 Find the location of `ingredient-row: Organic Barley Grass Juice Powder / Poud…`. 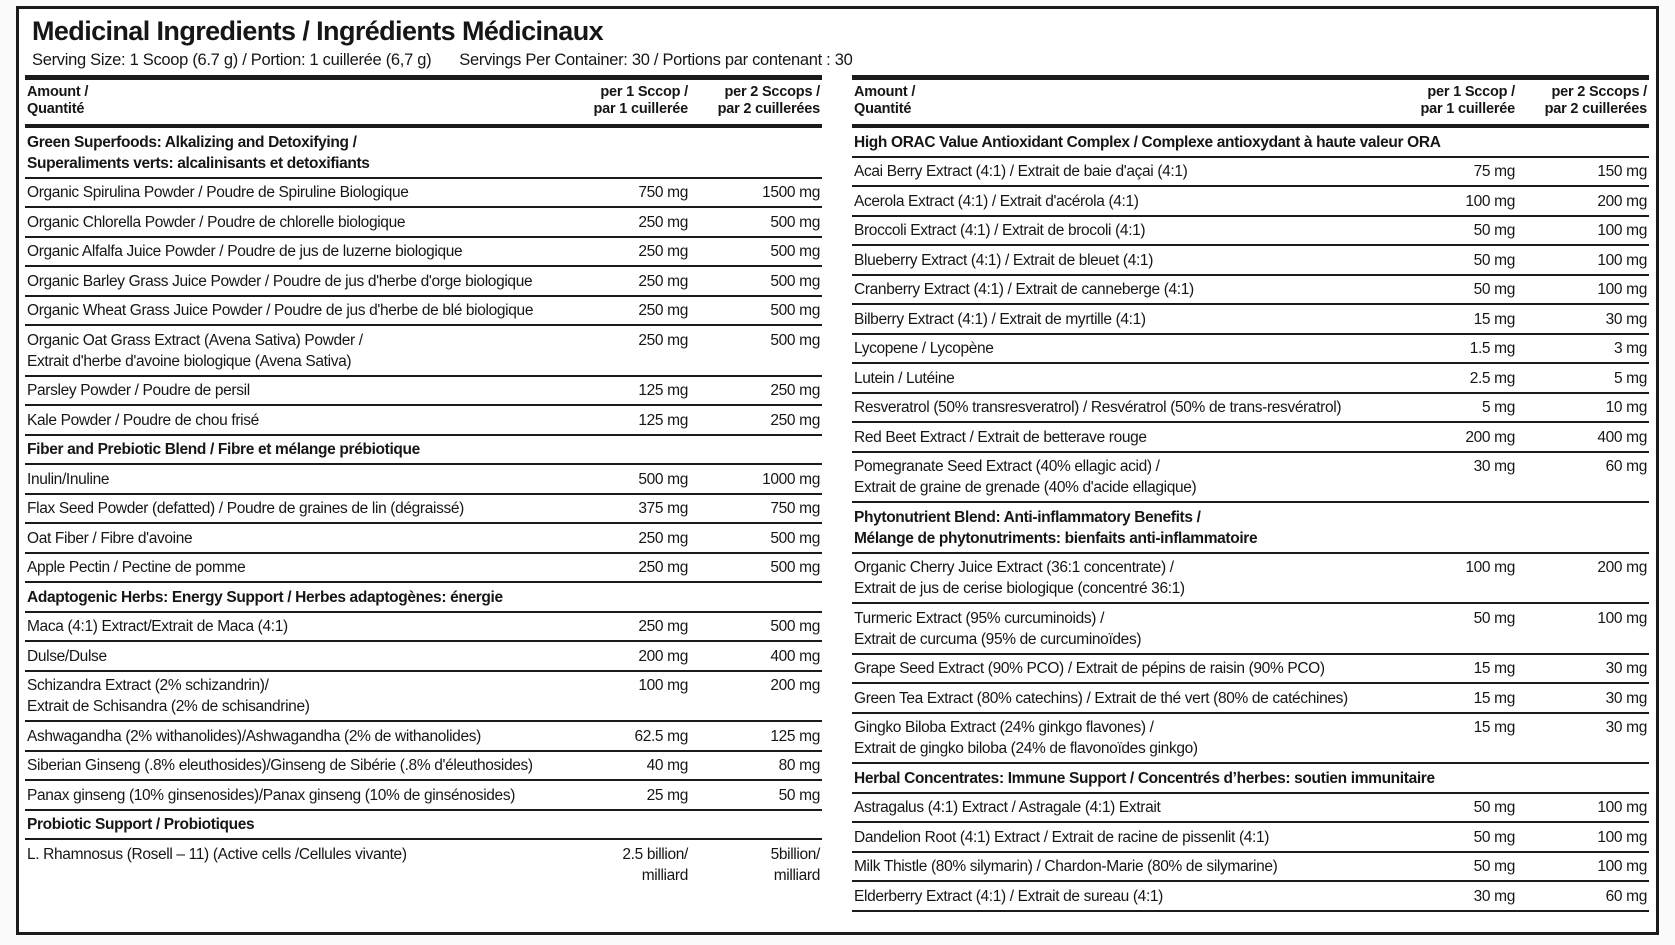

ingredient-row: Organic Barley Grass Juice Powder / Poud… is located at coordinates (423, 282).